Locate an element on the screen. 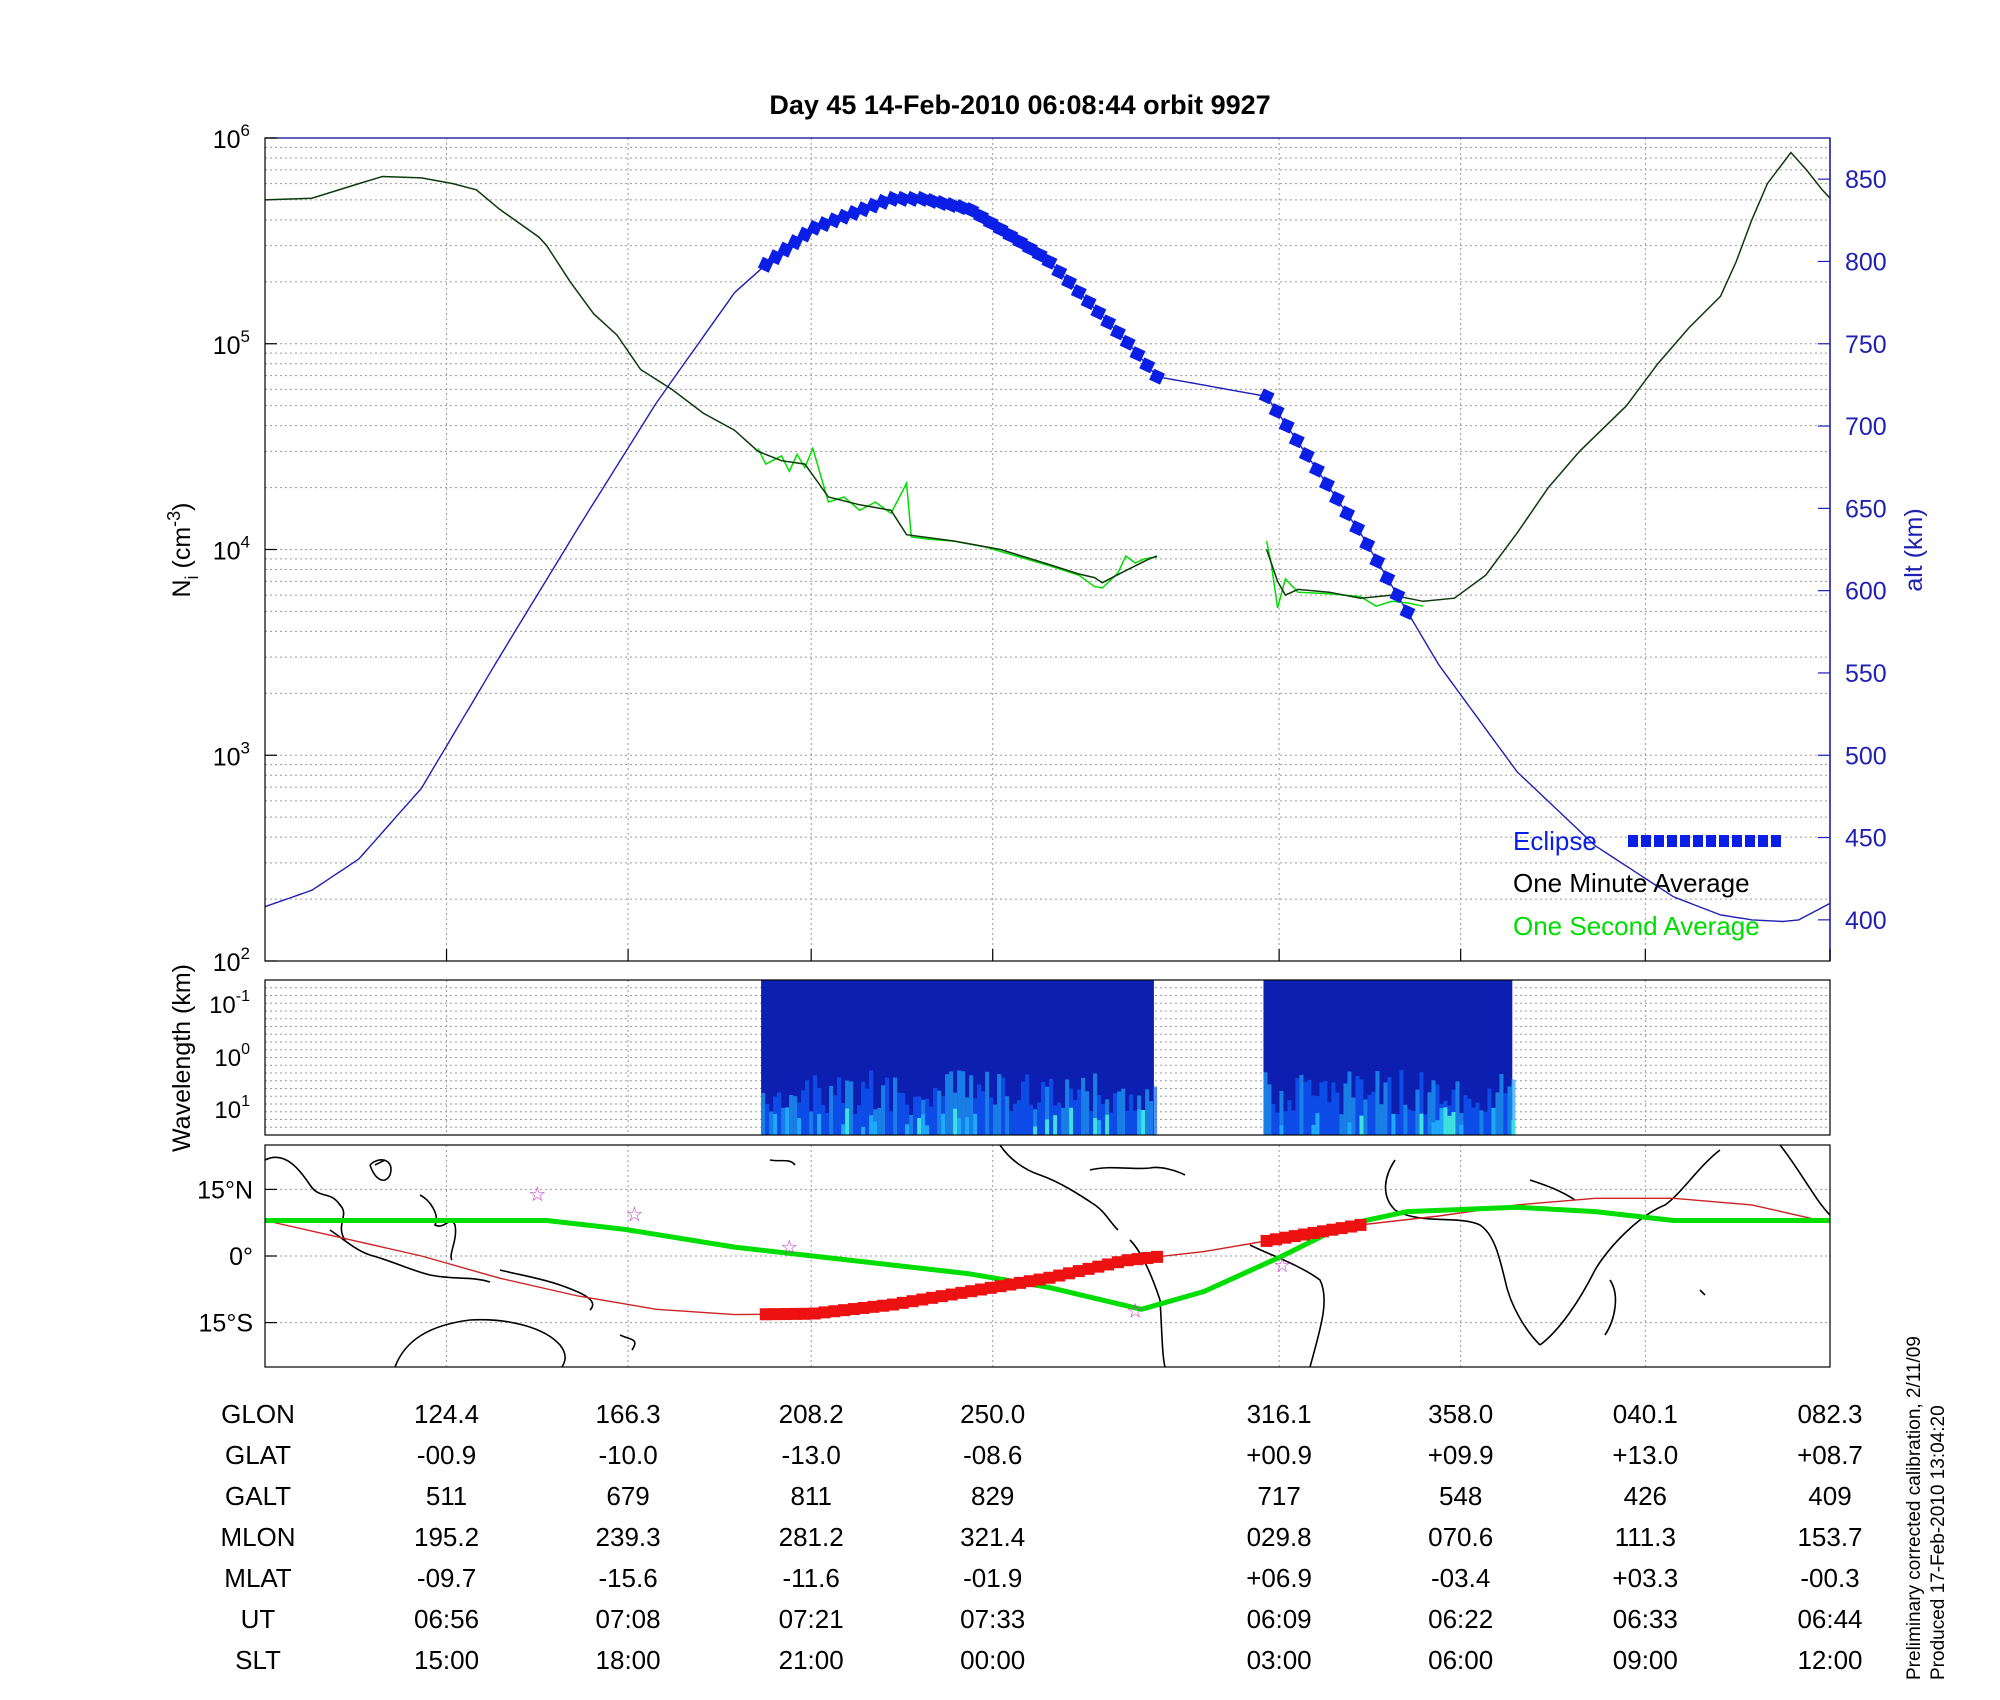  table-cell: -03.4 is located at coordinates (1460, 1578).